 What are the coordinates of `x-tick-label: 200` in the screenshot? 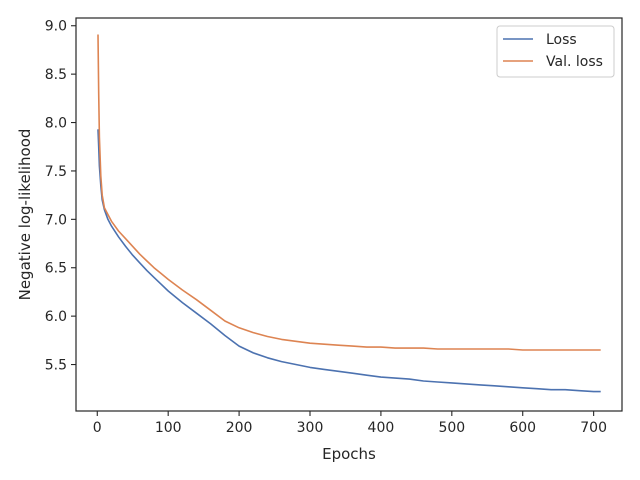 It's located at (239, 428).